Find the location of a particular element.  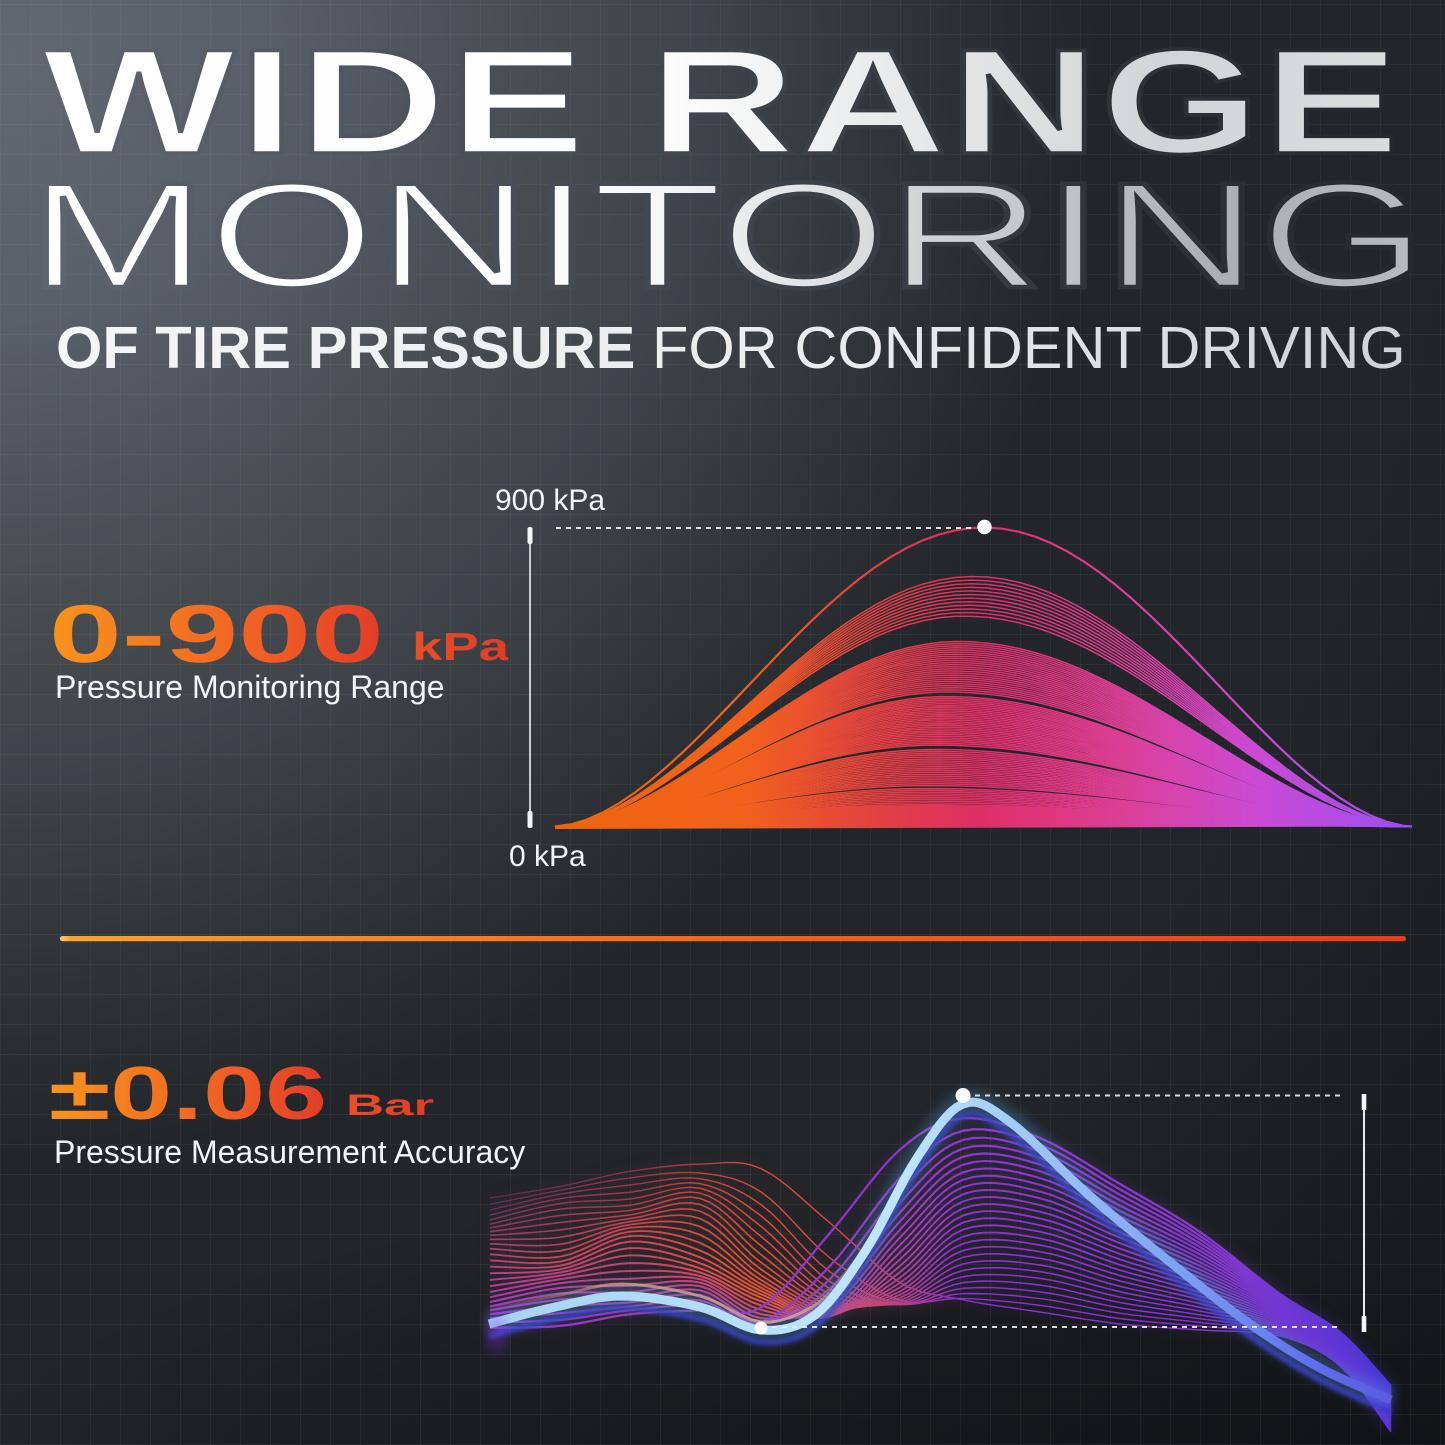

svg-text: MONITORING is located at coordinates (727, 235).